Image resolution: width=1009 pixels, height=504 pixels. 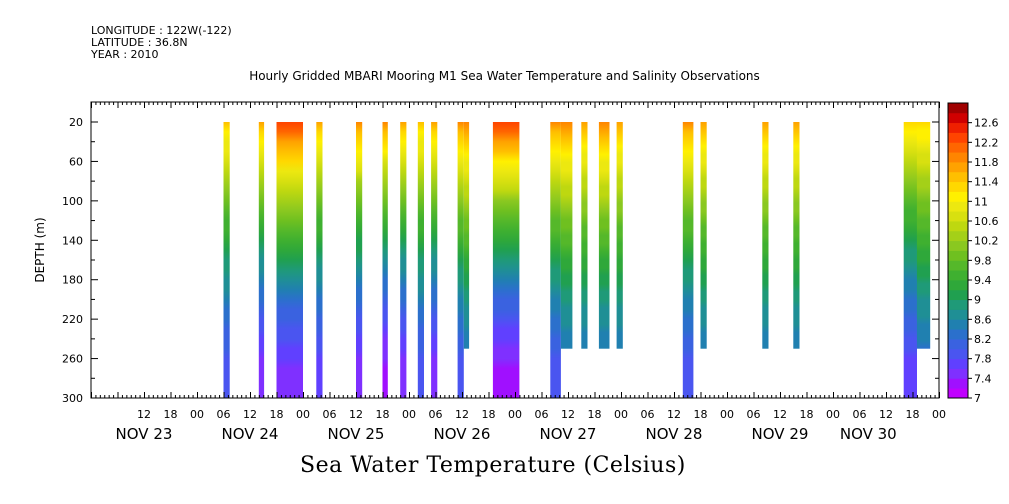 I want to click on colorbar-label: 10.2, so click(x=986, y=241).